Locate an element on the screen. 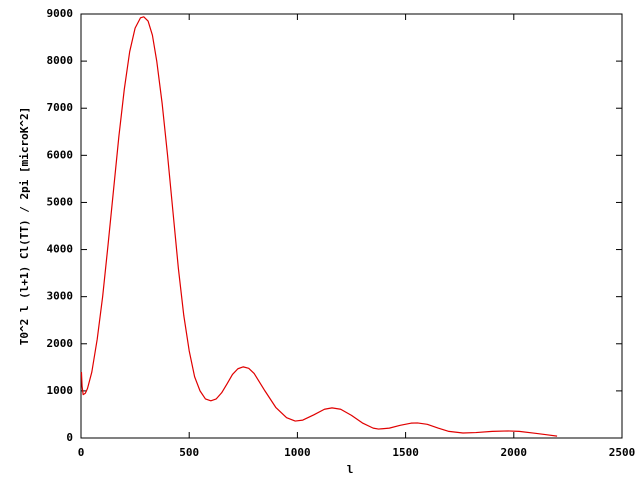 The height and width of the screenshot is (480, 640). y-tick-label: 1000 is located at coordinates (60, 390).